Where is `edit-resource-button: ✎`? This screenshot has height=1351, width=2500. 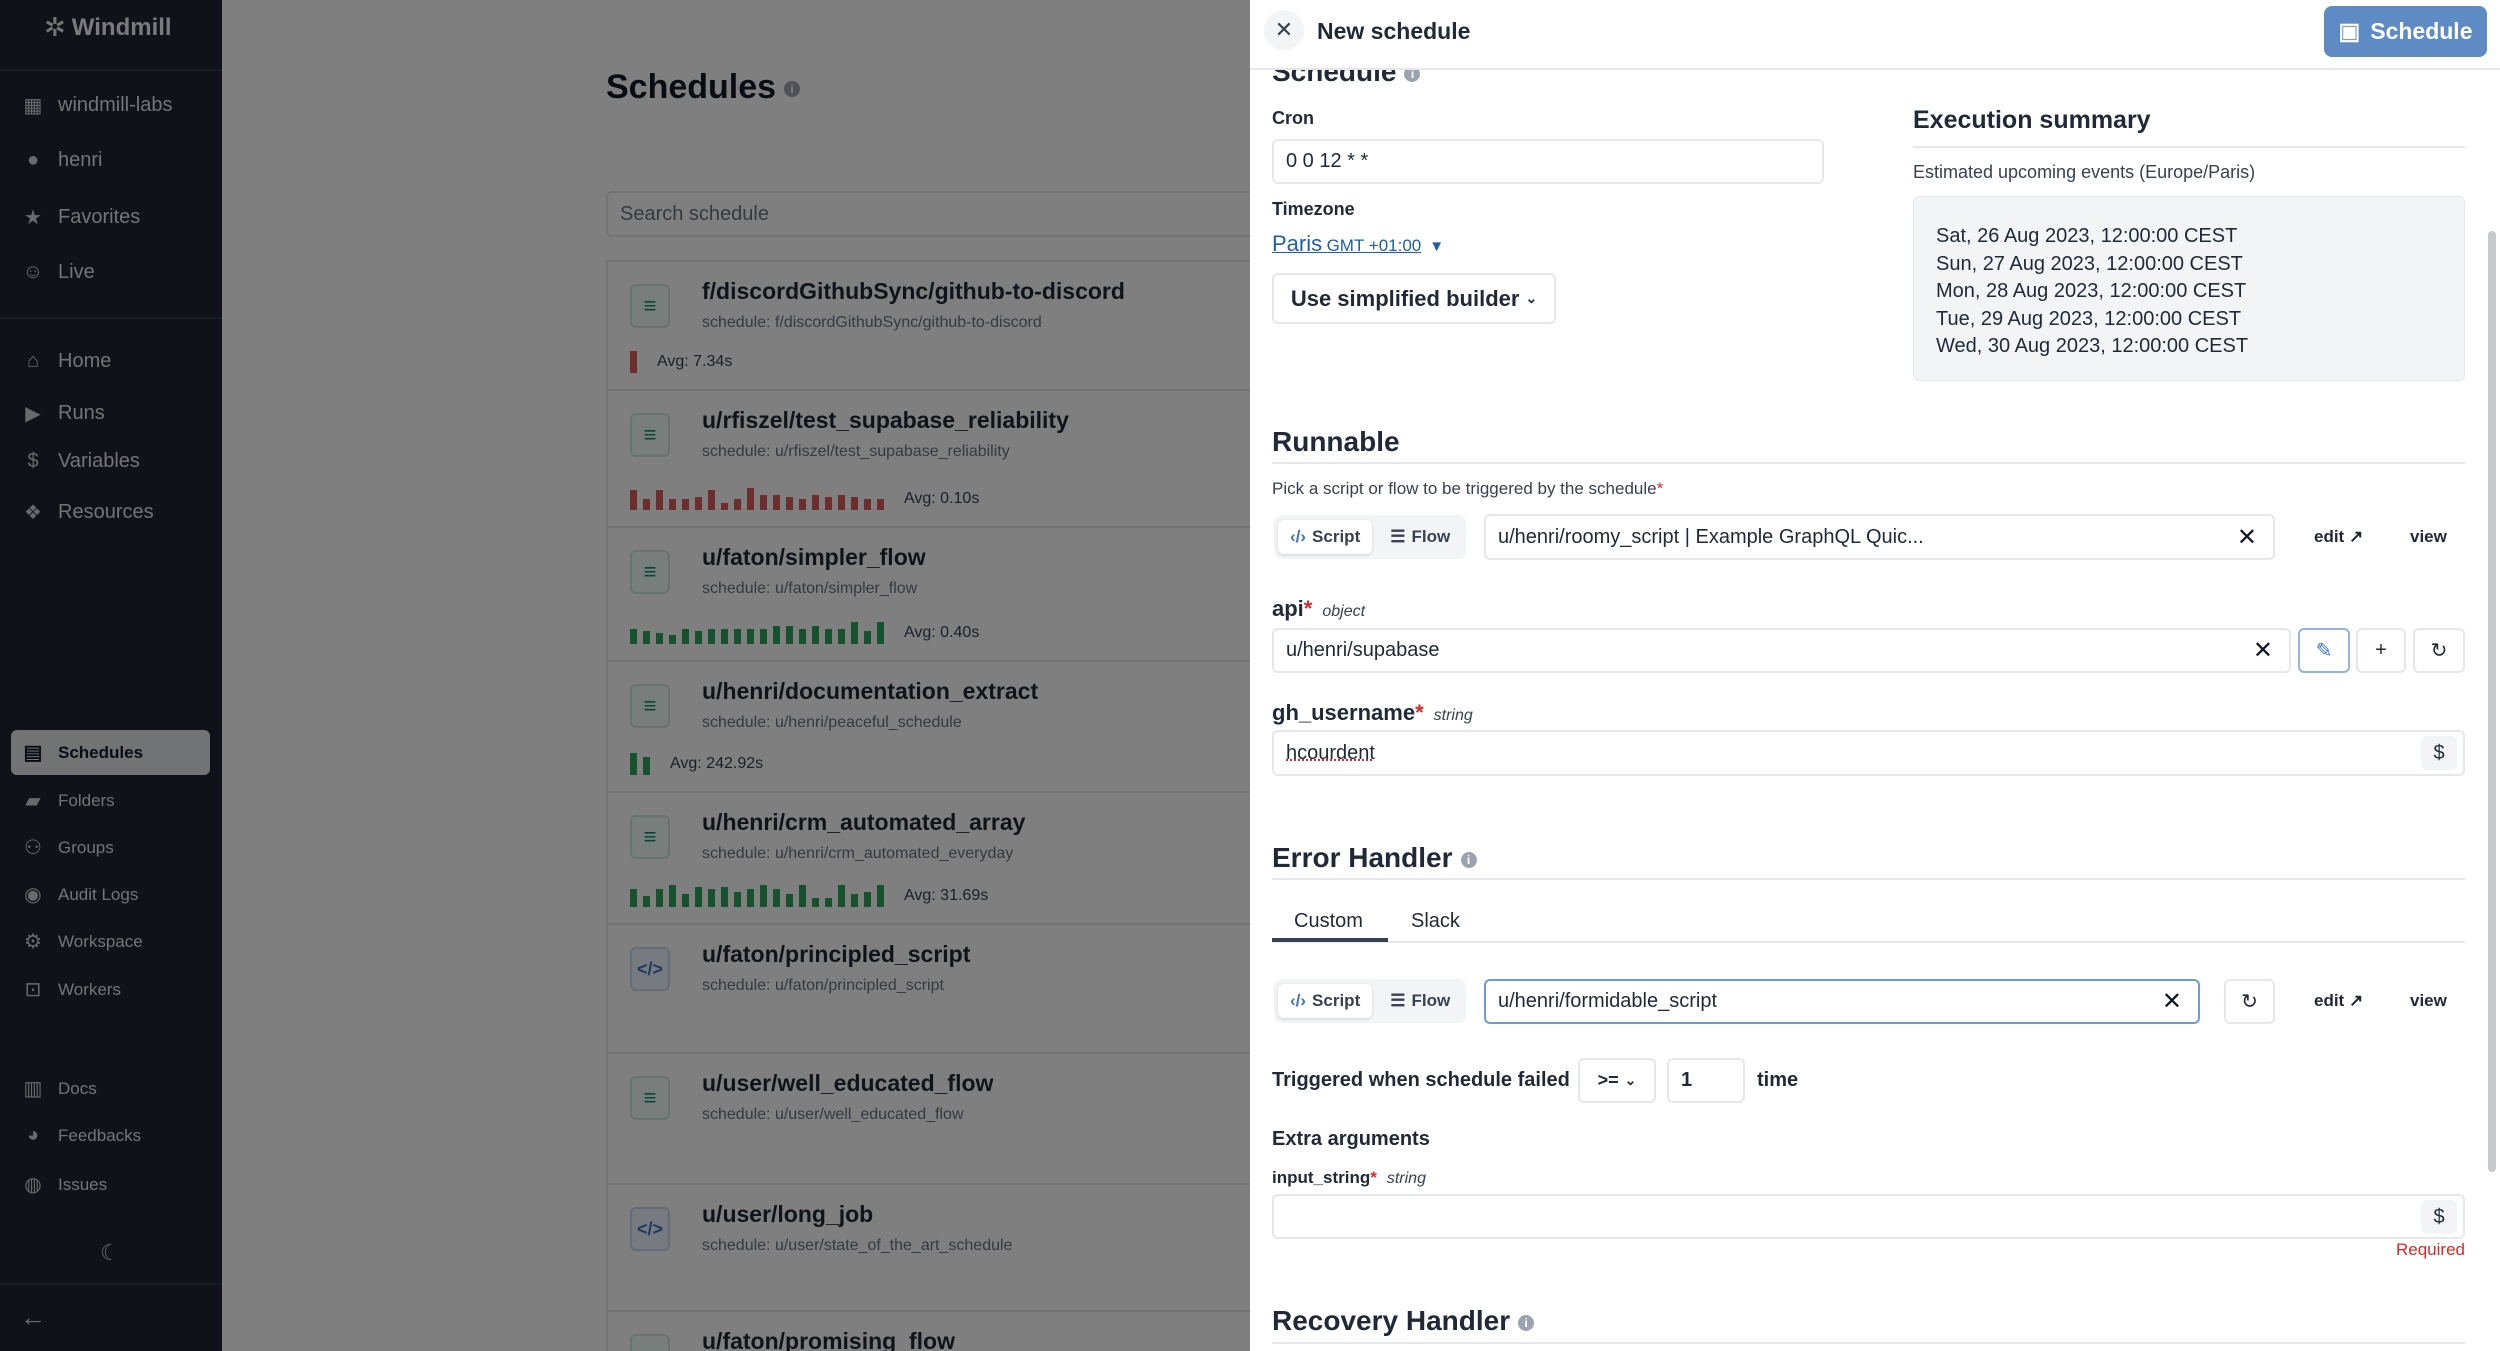
edit-resource-button: ✎ is located at coordinates (2324, 650).